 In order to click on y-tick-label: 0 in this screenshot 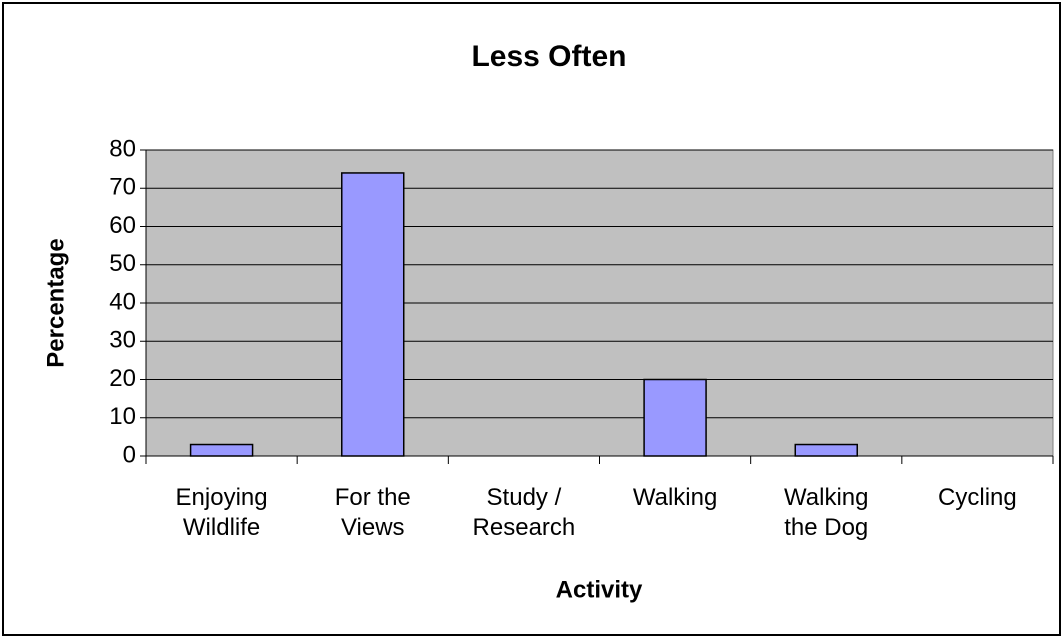, I will do `click(129, 454)`.